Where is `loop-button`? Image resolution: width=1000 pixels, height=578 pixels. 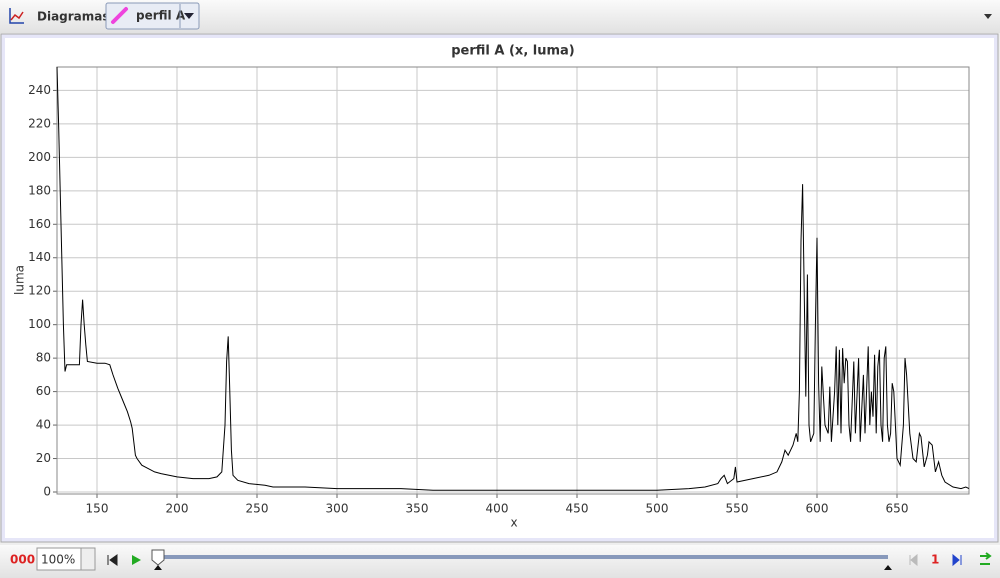
loop-button is located at coordinates (986, 558).